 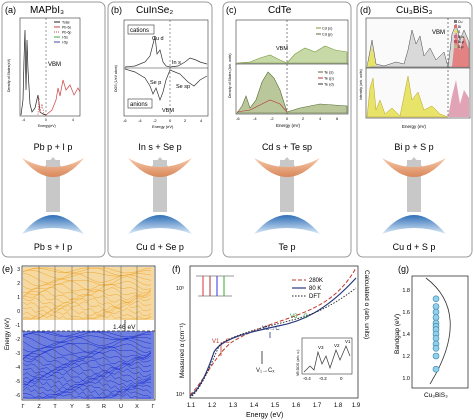 What do you see at coordinates (418, 45) in the screenshot?
I see `panel-d-dos-fill` at bounding box center [418, 45].